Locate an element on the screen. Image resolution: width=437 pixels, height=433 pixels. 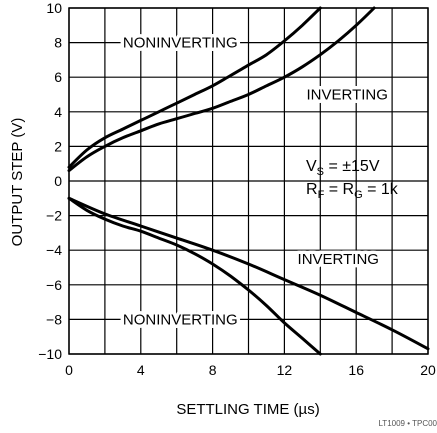
x-axis-label: SETTLING TIME (µs) is located at coordinates (247, 409).